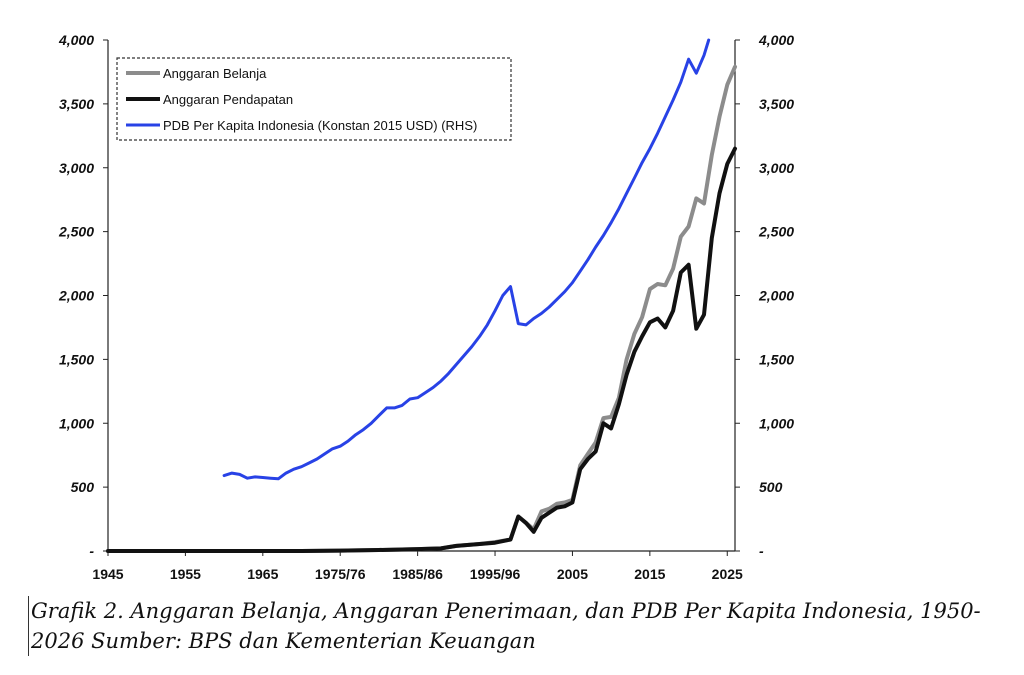  I want to click on left-y-tick-label: 4,000, so click(76, 40).